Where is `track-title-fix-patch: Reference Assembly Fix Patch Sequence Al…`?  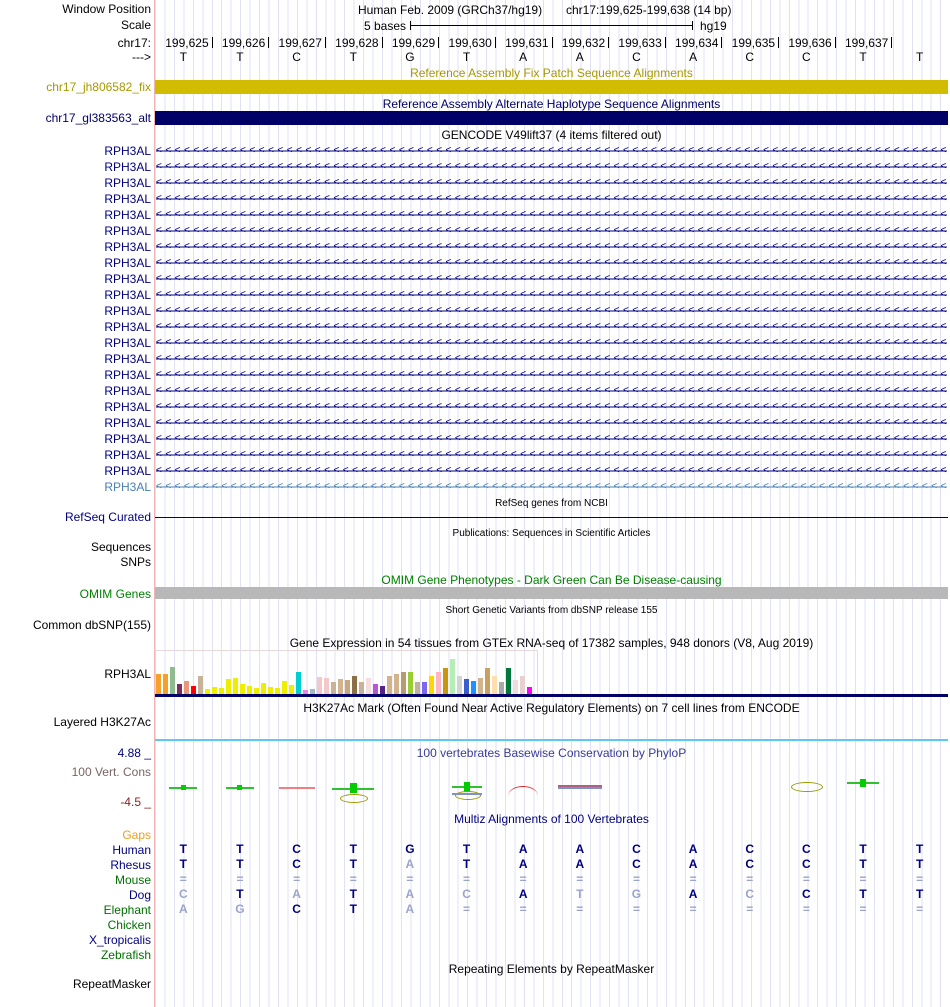
track-title-fix-patch: Reference Assembly Fix Patch Sequence Al… is located at coordinates (551, 73).